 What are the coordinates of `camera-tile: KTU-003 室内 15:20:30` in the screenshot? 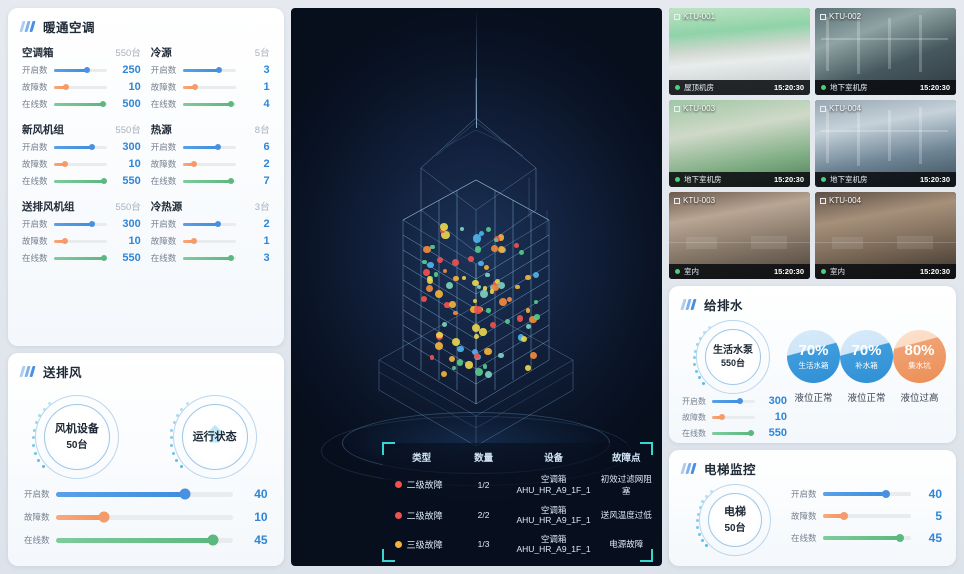 It's located at (739, 235).